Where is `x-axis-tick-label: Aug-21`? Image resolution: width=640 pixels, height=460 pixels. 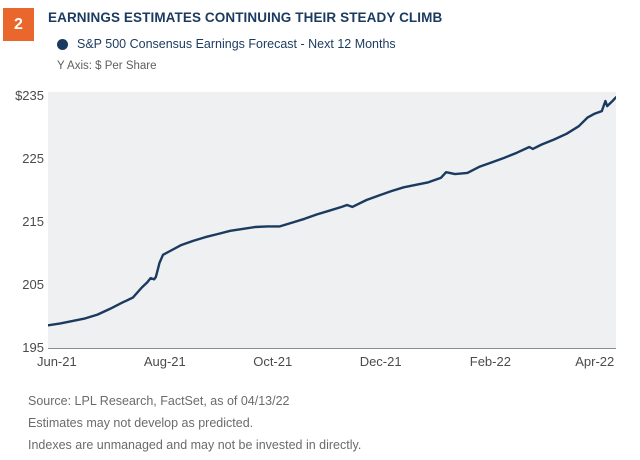
x-axis-tick-label: Aug-21 is located at coordinates (164, 361).